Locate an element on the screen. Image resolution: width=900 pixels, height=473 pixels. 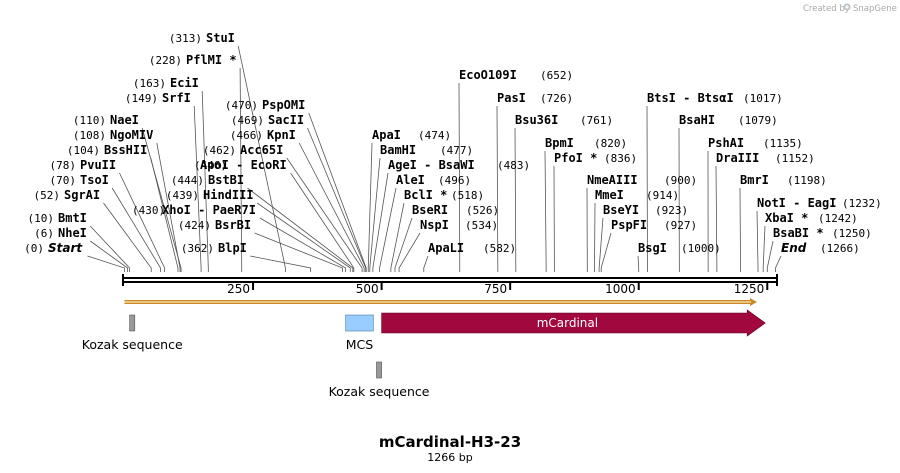
site-position: (1198) is located at coordinates (807, 180).